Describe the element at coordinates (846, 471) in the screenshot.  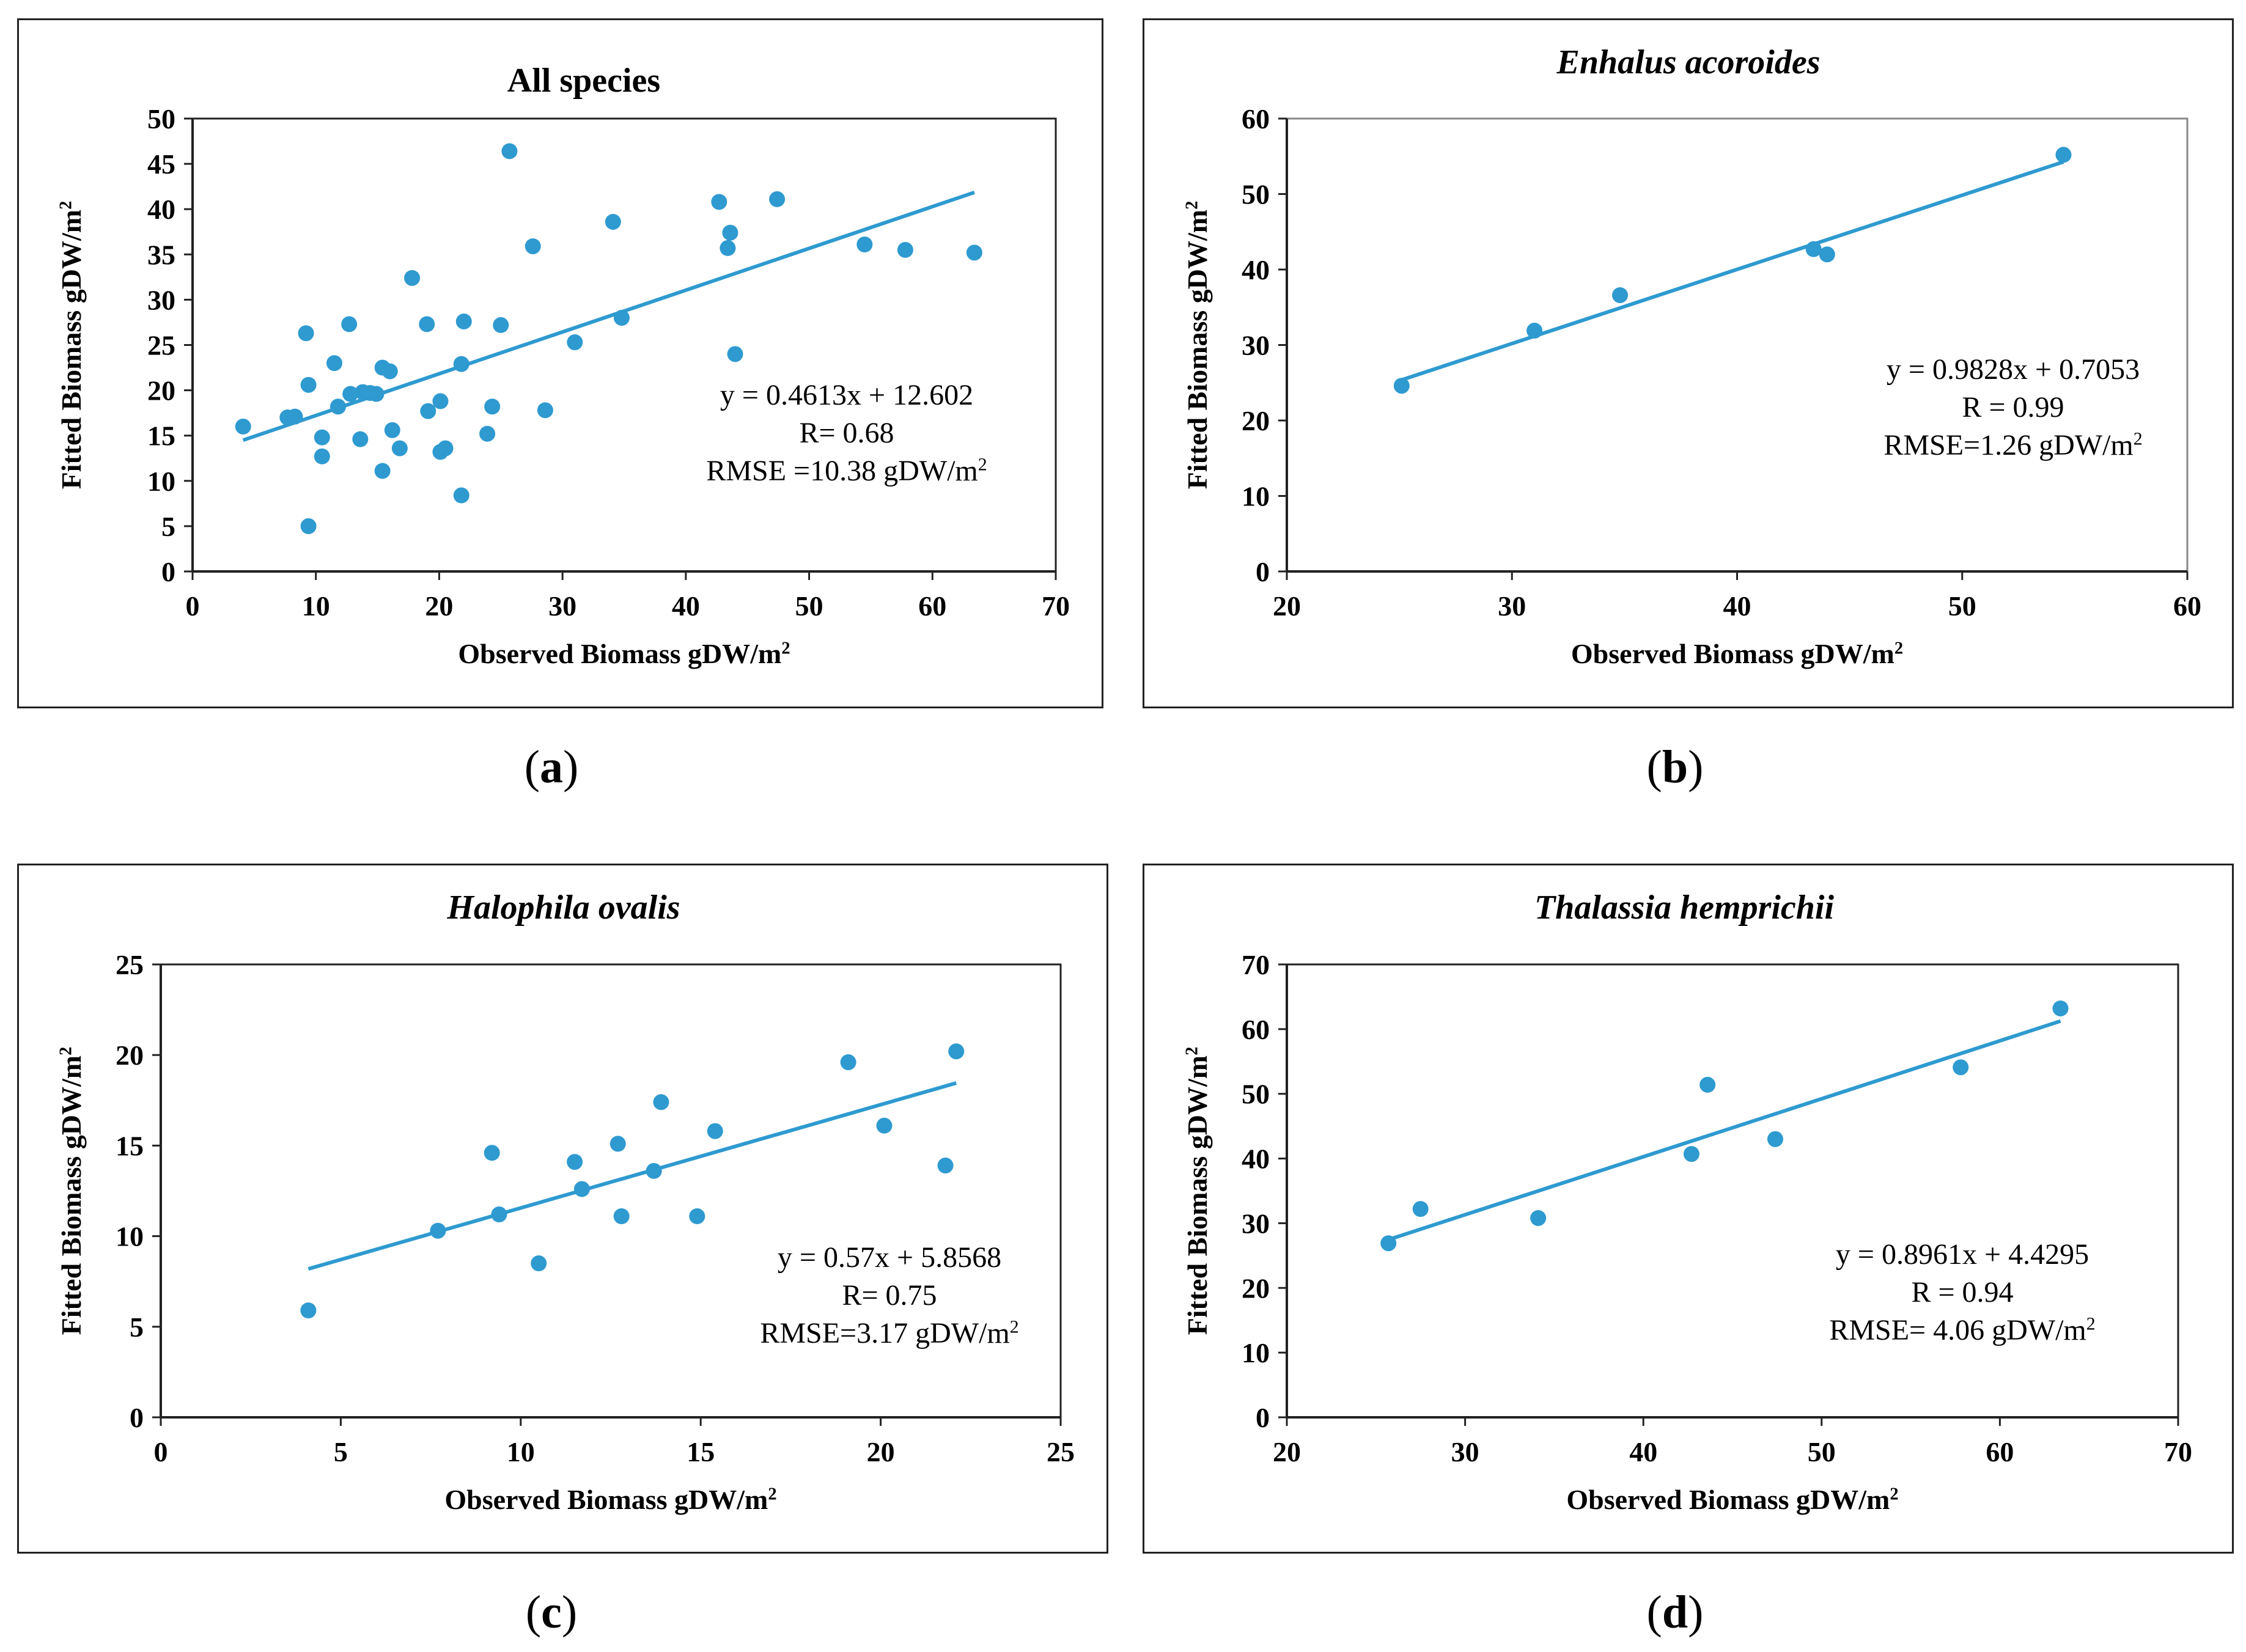
I see `annotation-line-3: RMSE =10.38 gDW/m2` at that location.